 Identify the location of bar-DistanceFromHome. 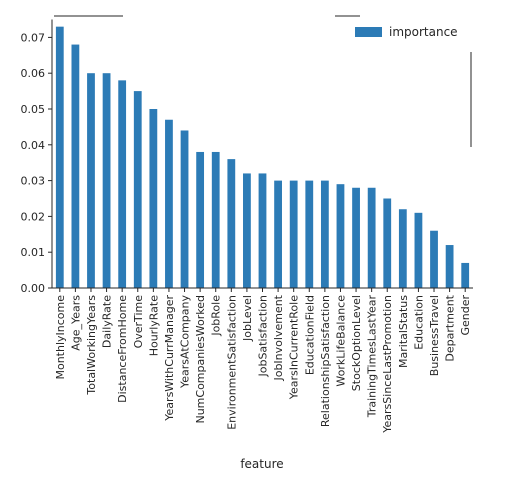
(122, 184).